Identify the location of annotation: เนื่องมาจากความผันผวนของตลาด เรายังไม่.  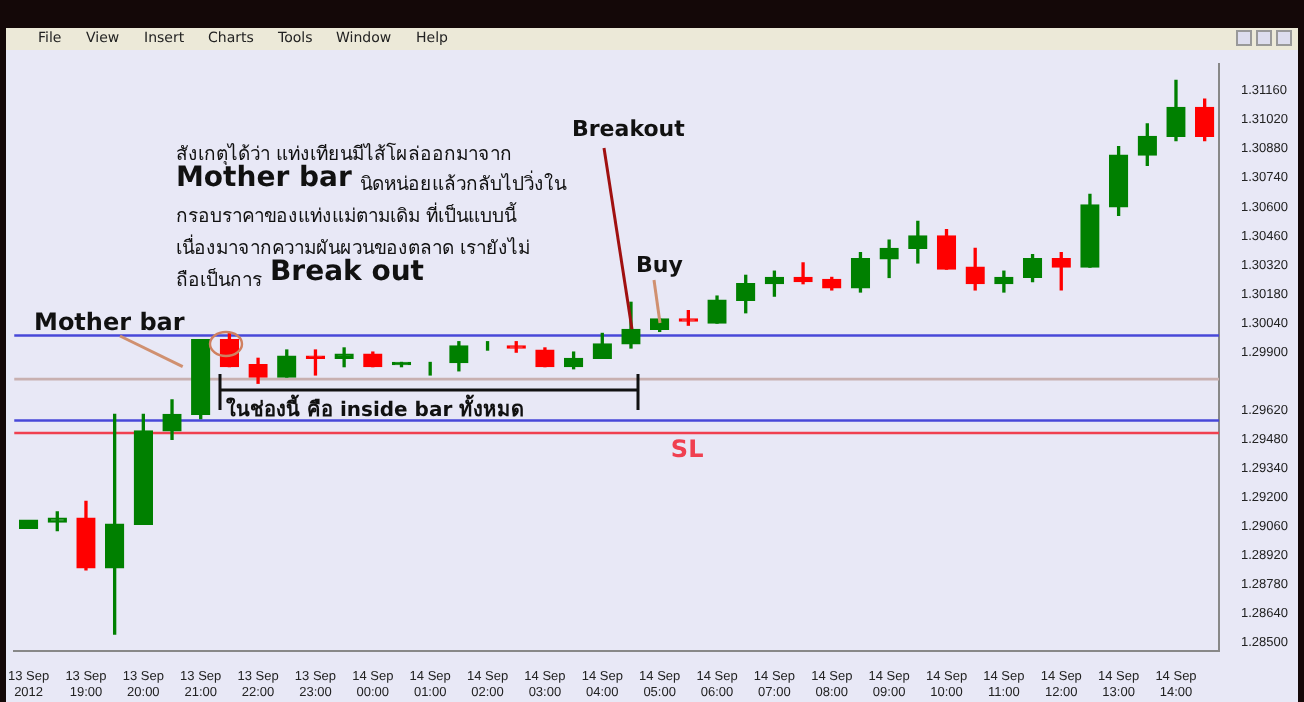
(353, 246).